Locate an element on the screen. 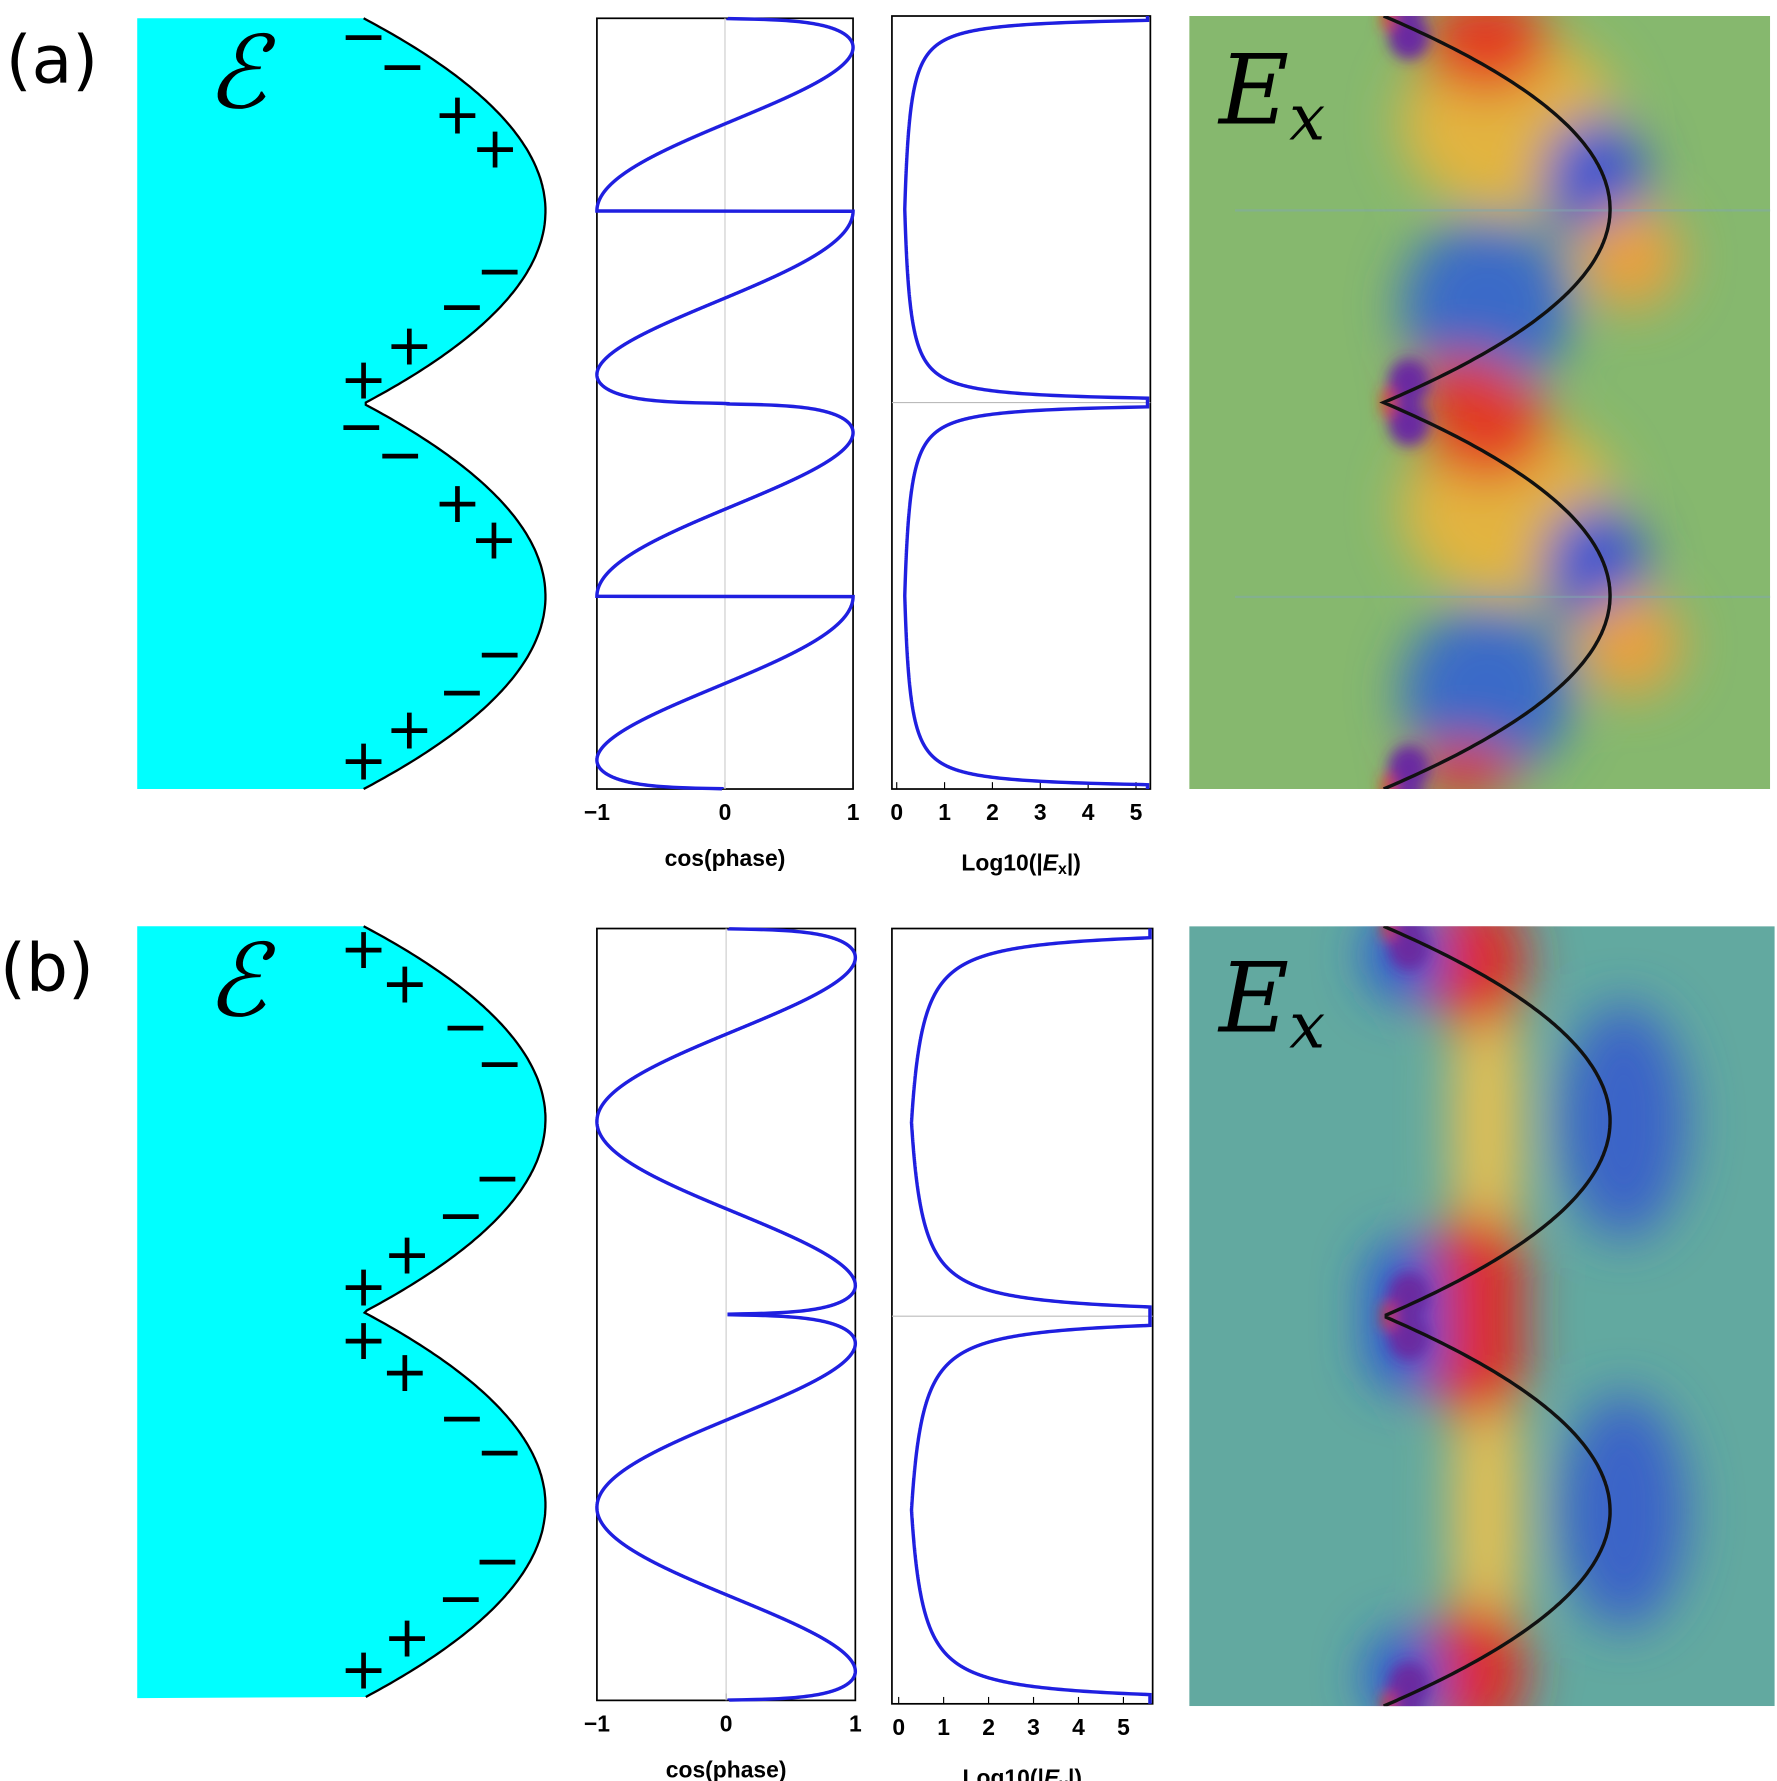 This screenshot has height=1781, width=1777. panel-label: (b) is located at coordinates (47, 967).